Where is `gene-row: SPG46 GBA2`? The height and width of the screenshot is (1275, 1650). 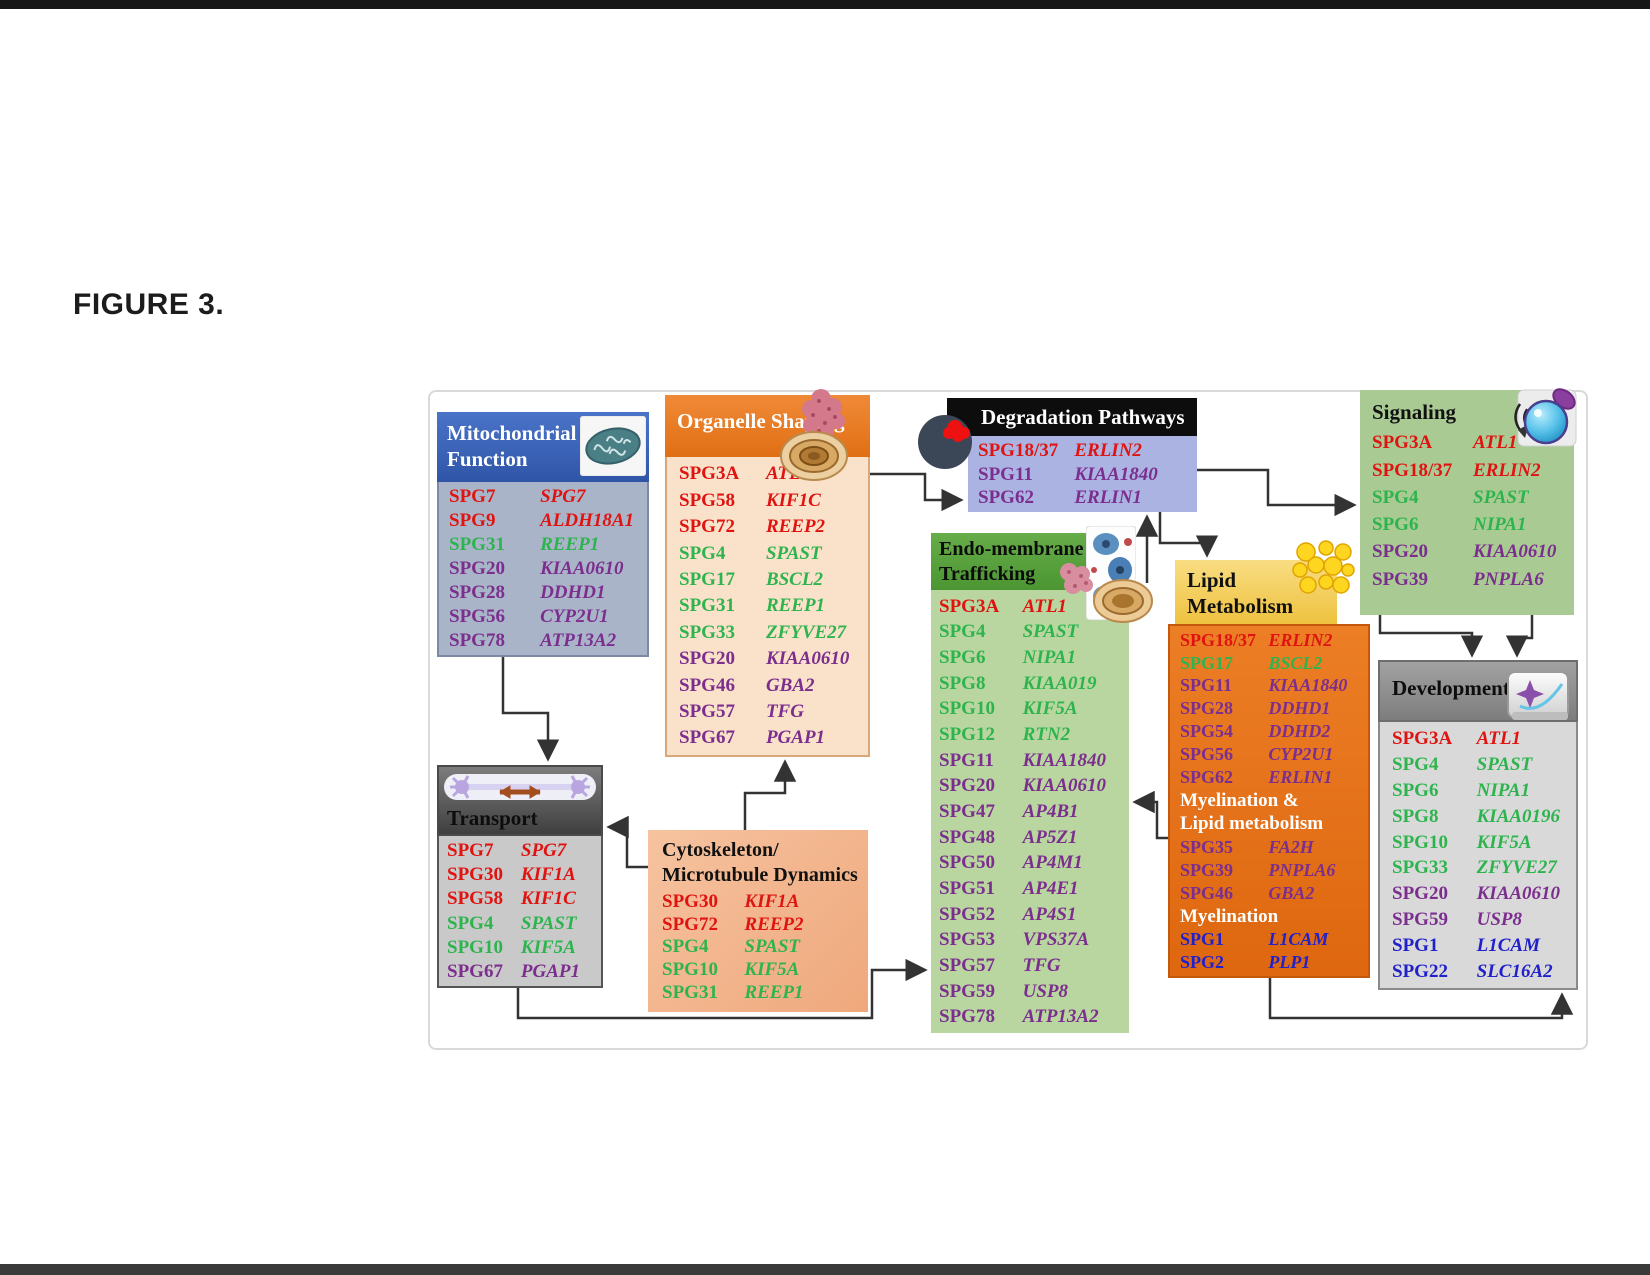
gene-row: SPG46 GBA2 is located at coordinates (747, 685).